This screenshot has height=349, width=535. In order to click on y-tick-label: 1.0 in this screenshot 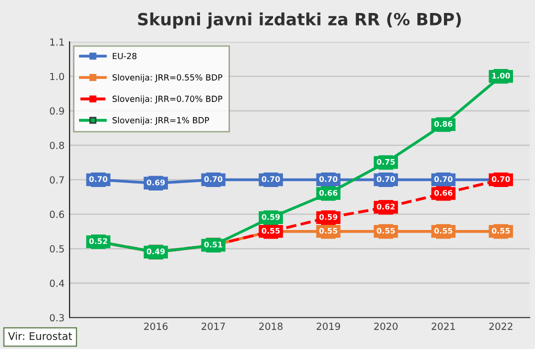, I will do `click(57, 76)`.